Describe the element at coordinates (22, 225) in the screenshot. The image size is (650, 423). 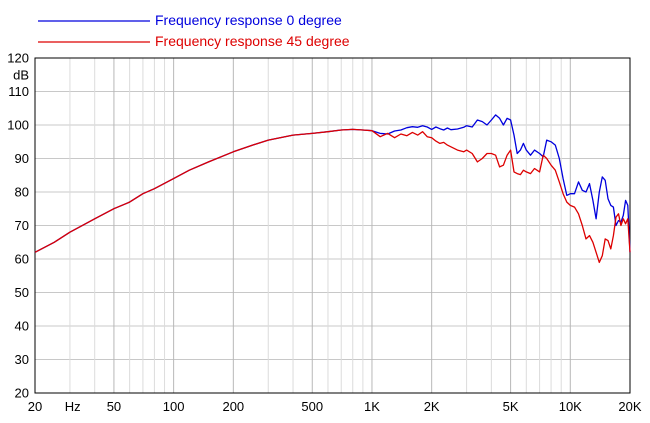
I see `y-tick-label: 70` at that location.